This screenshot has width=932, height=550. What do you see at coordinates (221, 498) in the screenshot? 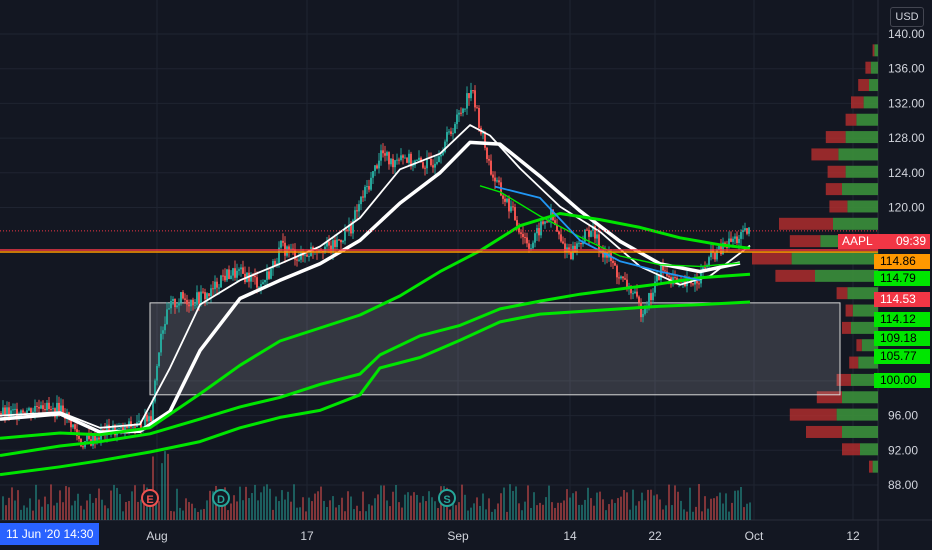
I see `event-marker-d: D` at bounding box center [221, 498].